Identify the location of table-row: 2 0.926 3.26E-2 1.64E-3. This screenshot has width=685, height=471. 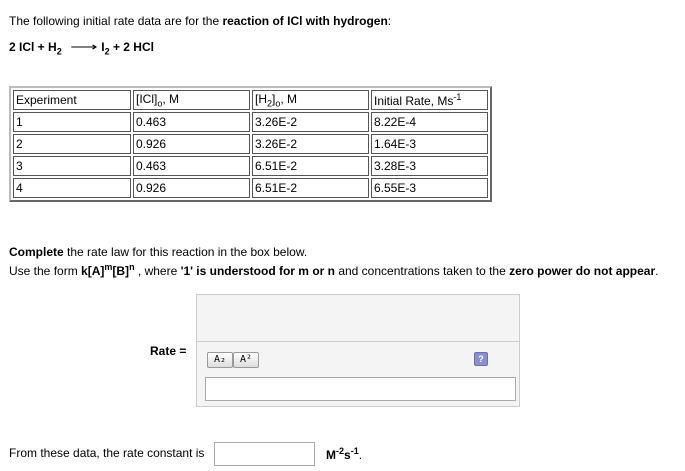
(250, 144).